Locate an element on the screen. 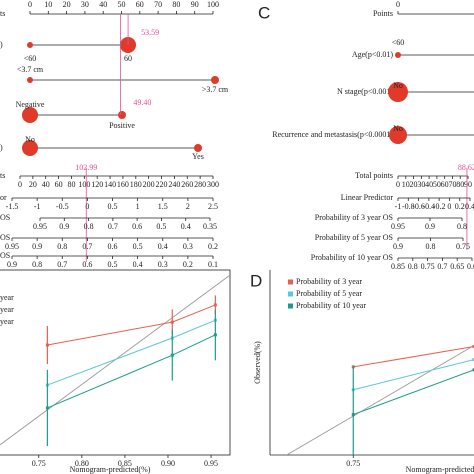 The image size is (474, 474). tick-label: 0.65 is located at coordinates (457, 266).